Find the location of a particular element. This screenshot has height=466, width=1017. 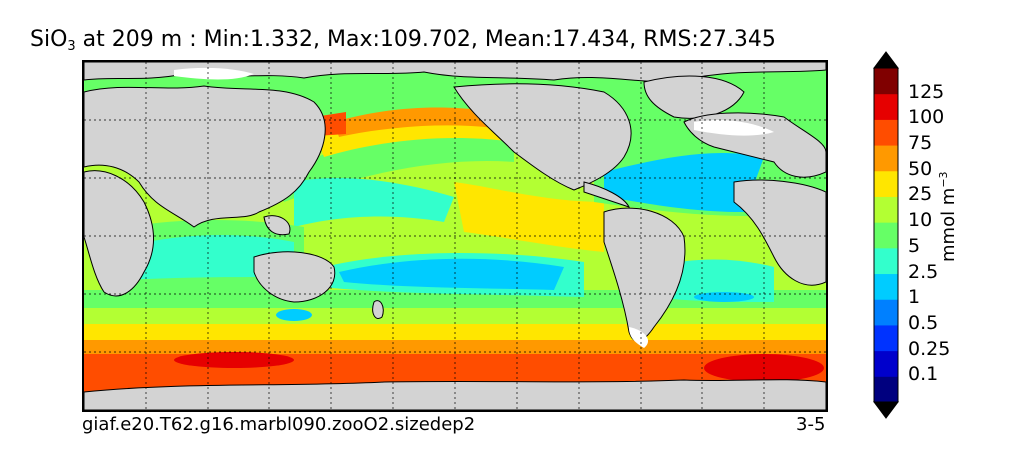

colorbar is located at coordinates (886, 235).